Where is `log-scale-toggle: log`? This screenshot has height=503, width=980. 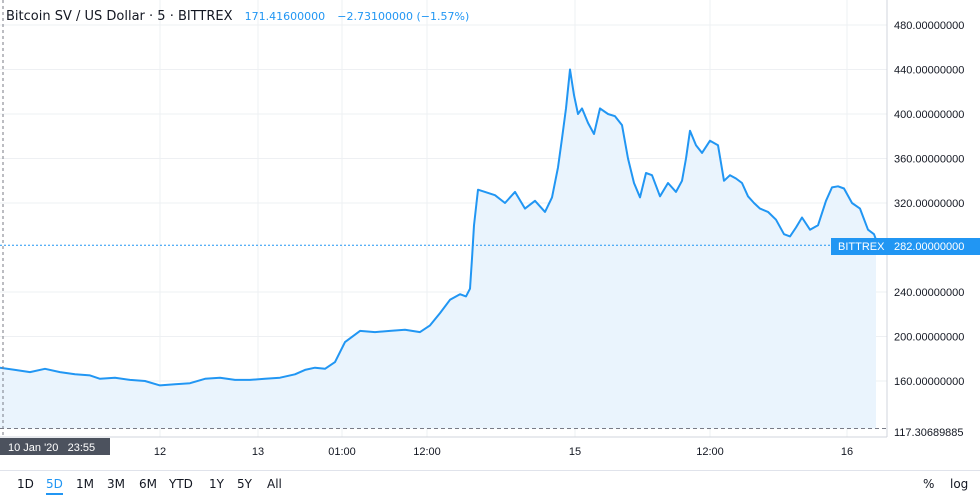 log-scale-toggle: log is located at coordinates (959, 484).